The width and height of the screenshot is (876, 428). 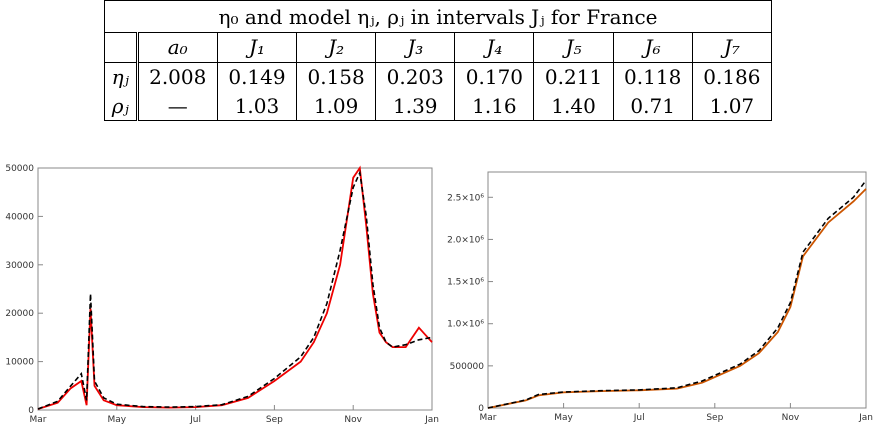 I want to click on col-header-7: J₇, so click(x=732, y=47).